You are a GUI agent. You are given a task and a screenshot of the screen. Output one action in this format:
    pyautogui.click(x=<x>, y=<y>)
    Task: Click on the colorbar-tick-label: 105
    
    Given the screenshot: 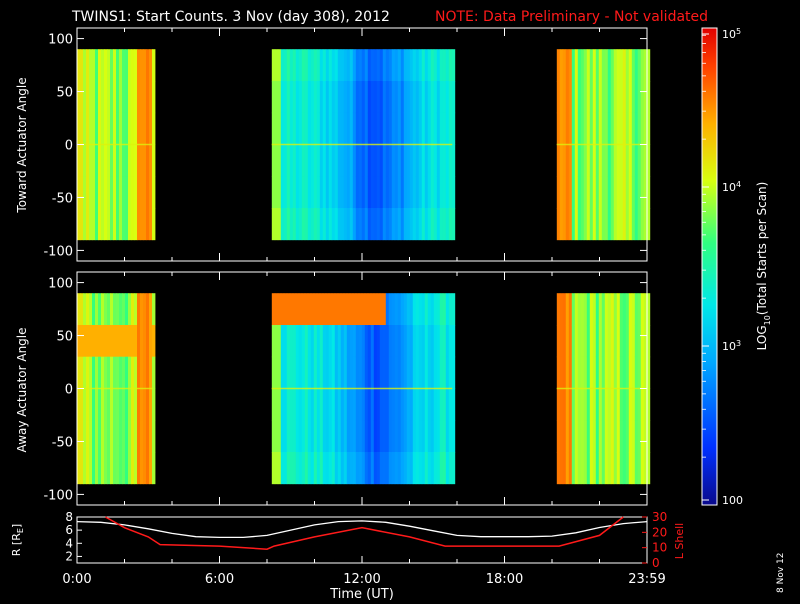 What is the action you would take?
    pyautogui.click(x=731, y=34)
    